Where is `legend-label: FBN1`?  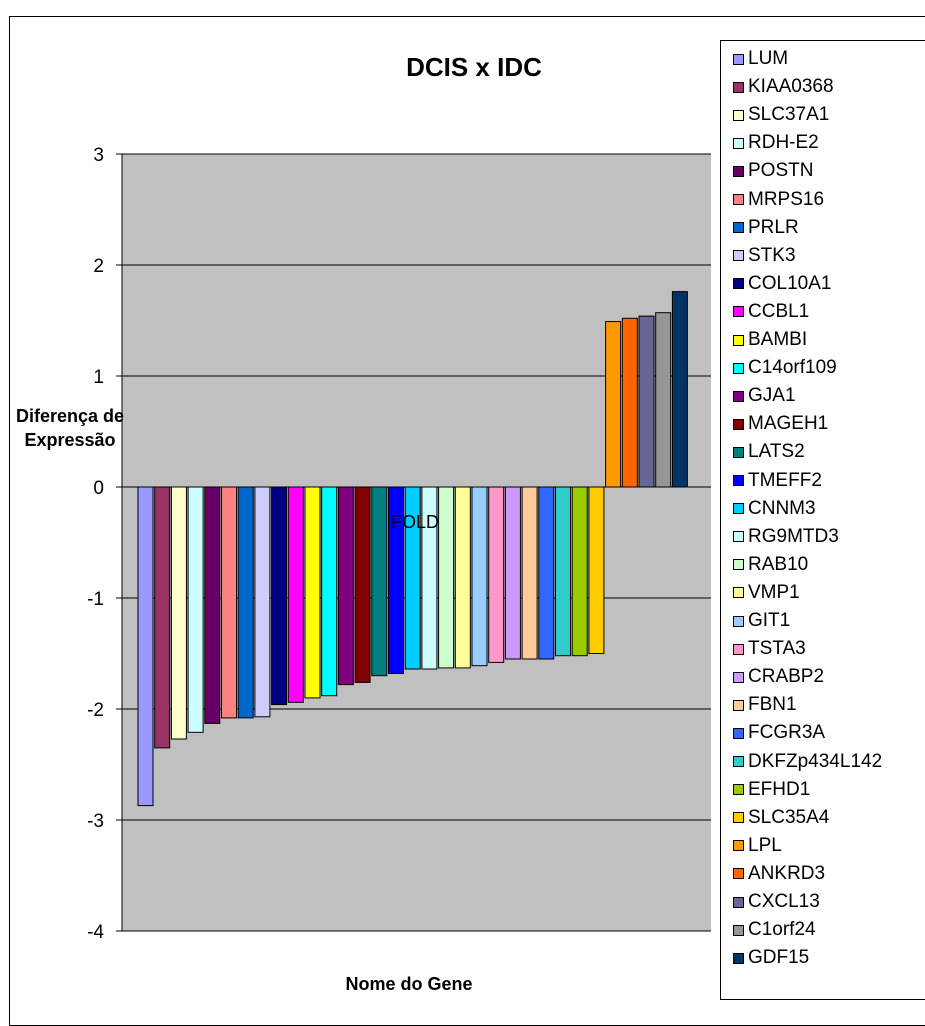 legend-label: FBN1 is located at coordinates (772, 705).